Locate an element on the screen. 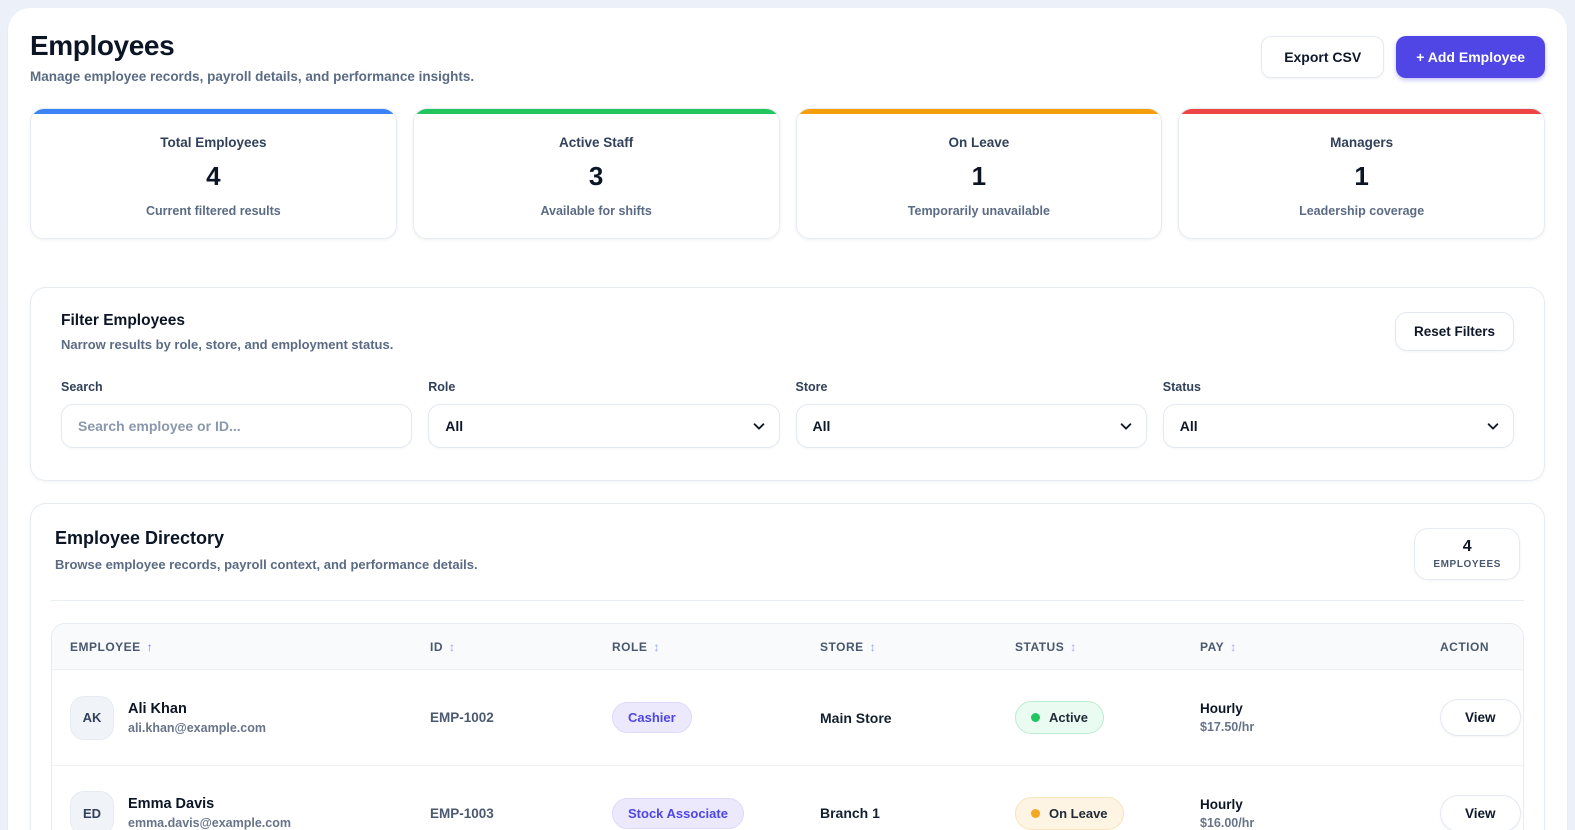 This screenshot has height=830, width=1575. column-header-role: ROLE ↕ is located at coordinates (716, 647).